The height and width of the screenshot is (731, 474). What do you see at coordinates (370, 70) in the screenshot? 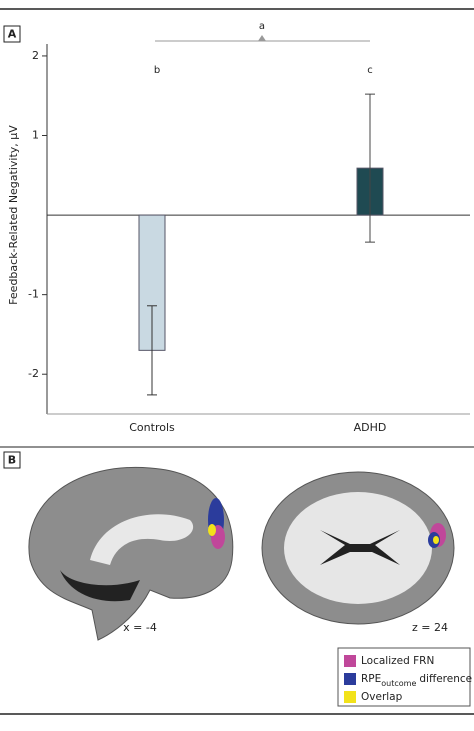
I see `annotation: c` at bounding box center [370, 70].